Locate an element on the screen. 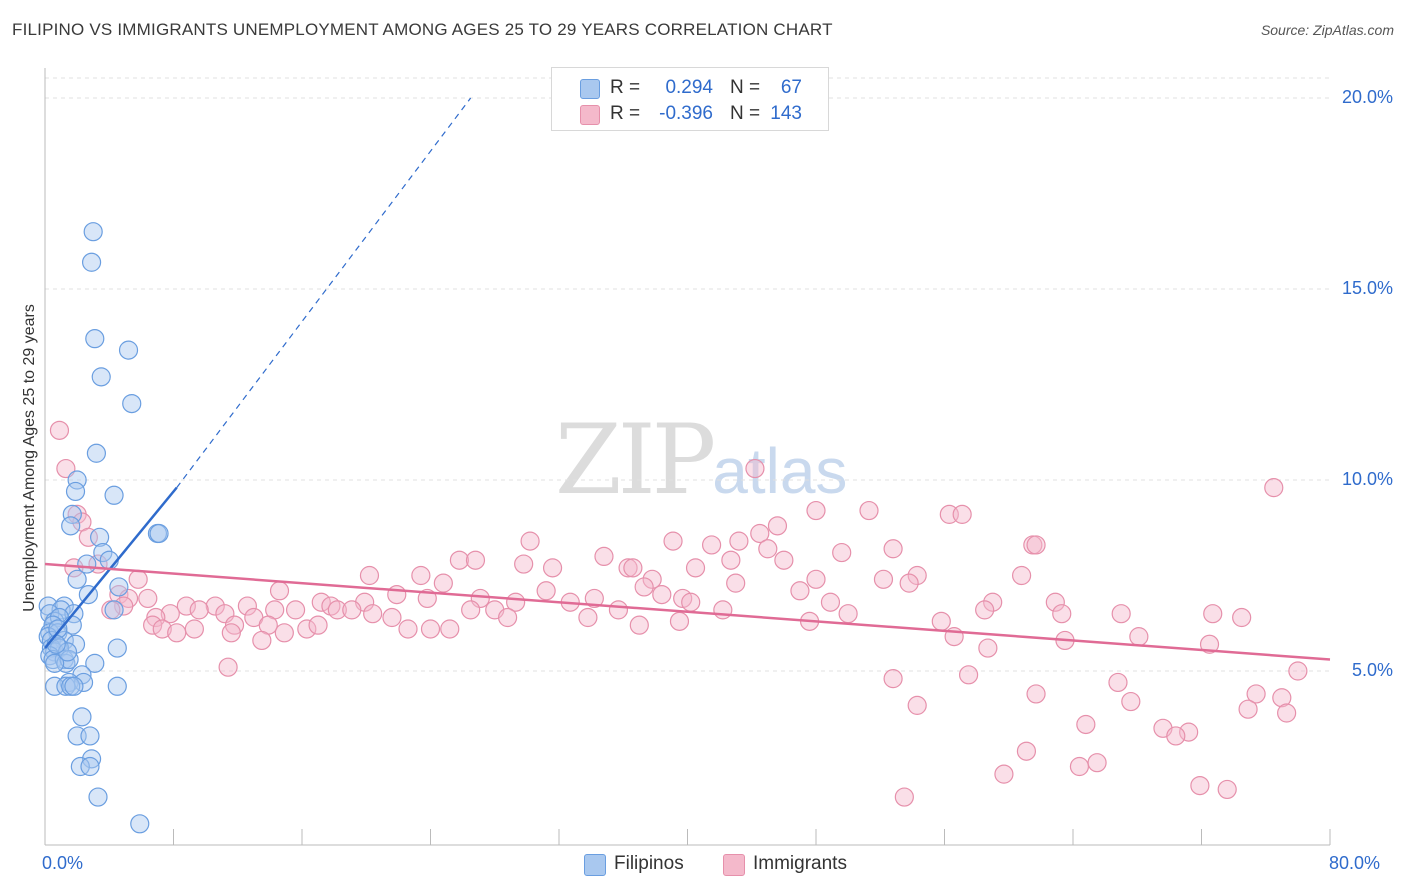 This screenshot has width=1406, height=892. r-value: -0.396 is located at coordinates (686, 113).